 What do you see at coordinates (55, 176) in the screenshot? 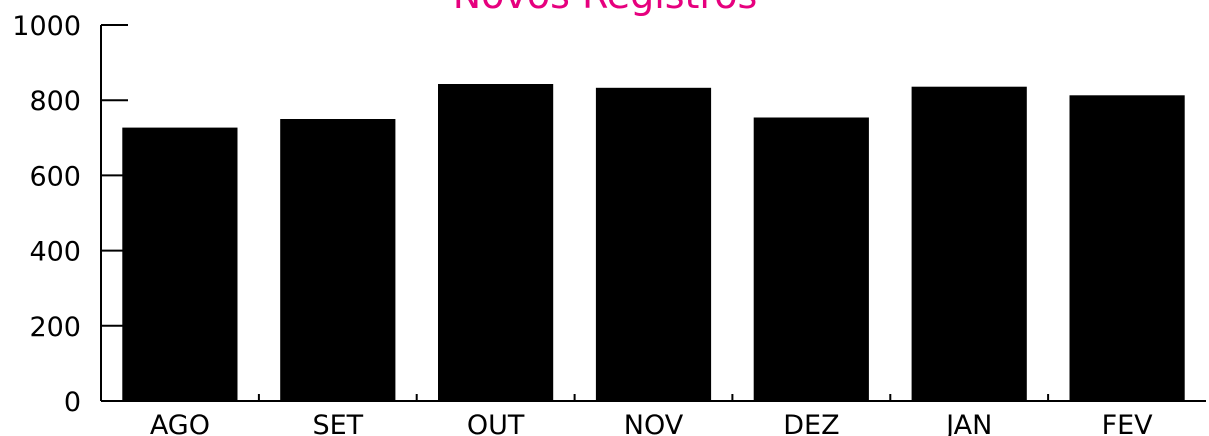
I see `y-tick-label-600: 600` at bounding box center [55, 176].